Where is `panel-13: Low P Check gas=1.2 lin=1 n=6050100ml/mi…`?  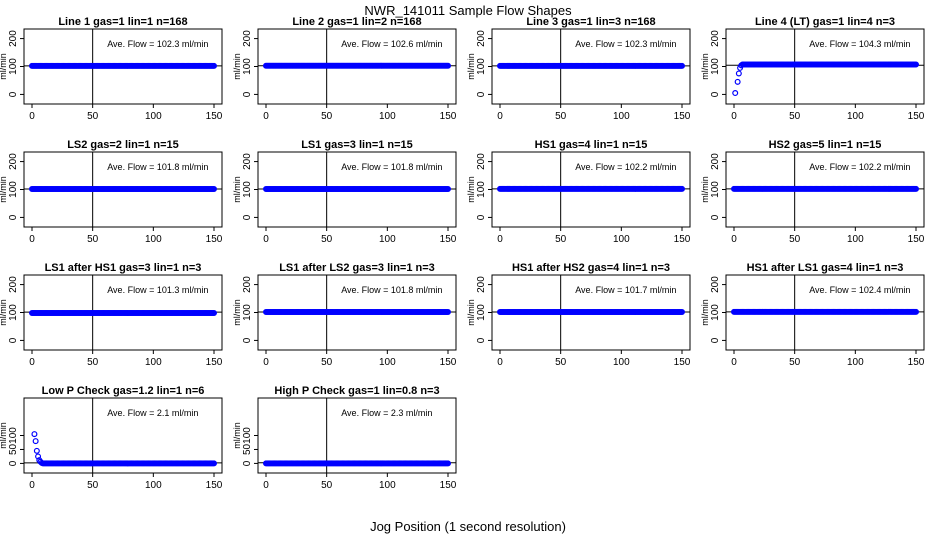 panel-13: Low P Check gas=1.2 lin=1 n=6050100ml/mi… is located at coordinates (111, 438).